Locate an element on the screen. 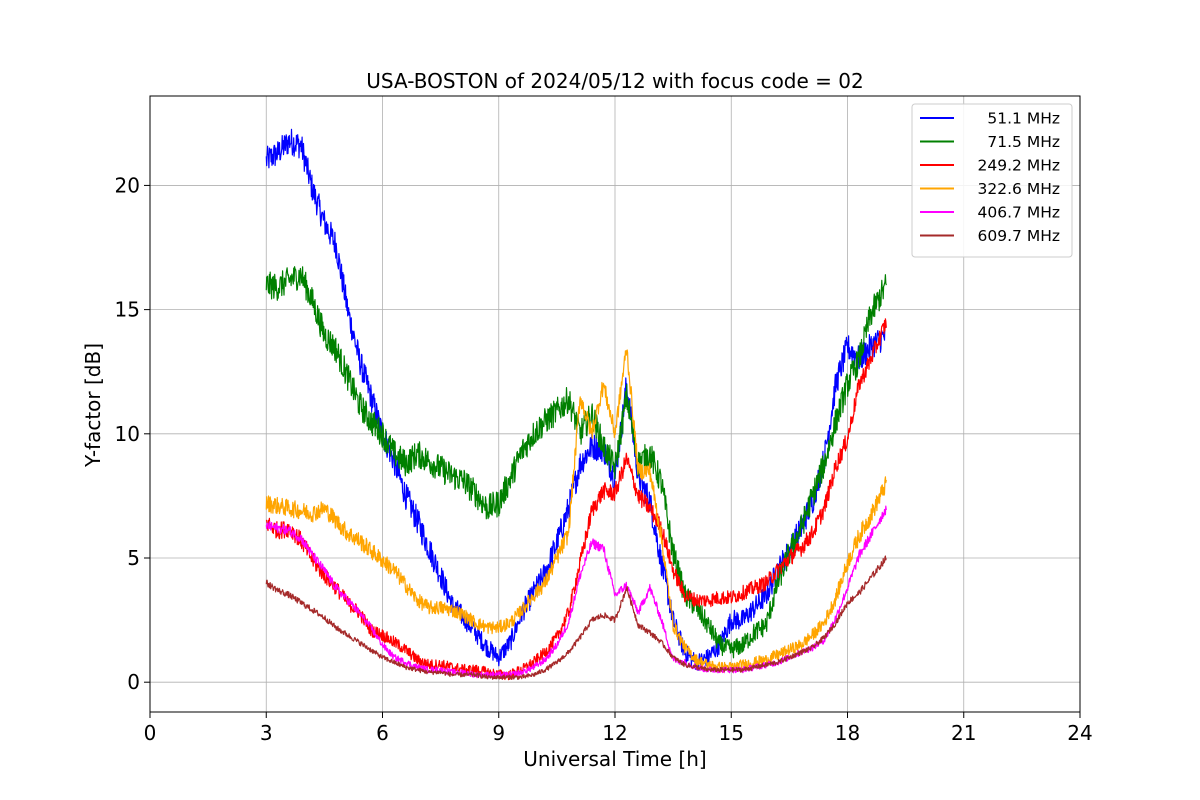 This screenshot has width=1200, height=800. y-tick-label: 20 is located at coordinates (127, 185).